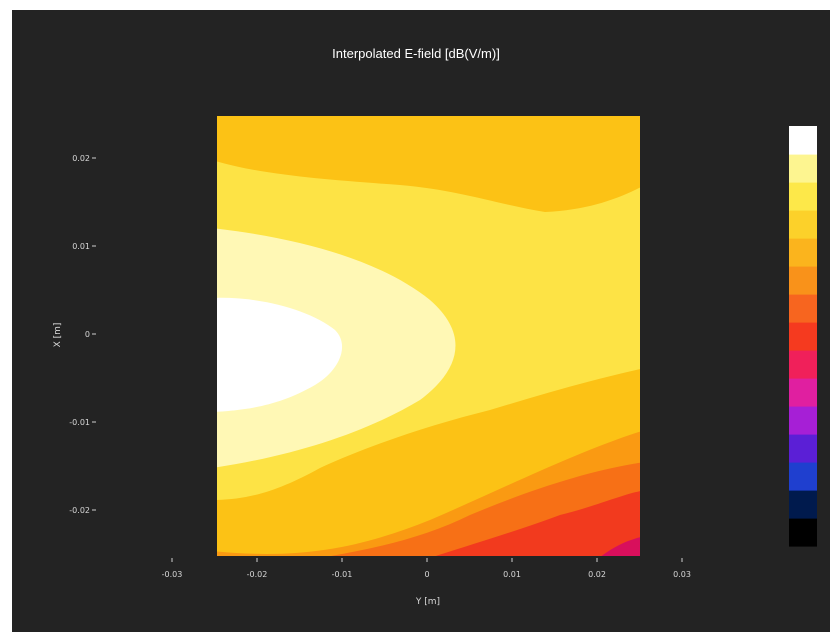 This screenshot has height=637, width=832. Describe the element at coordinates (79, 510) in the screenshot. I see `y-tick-label: -0.02` at that location.